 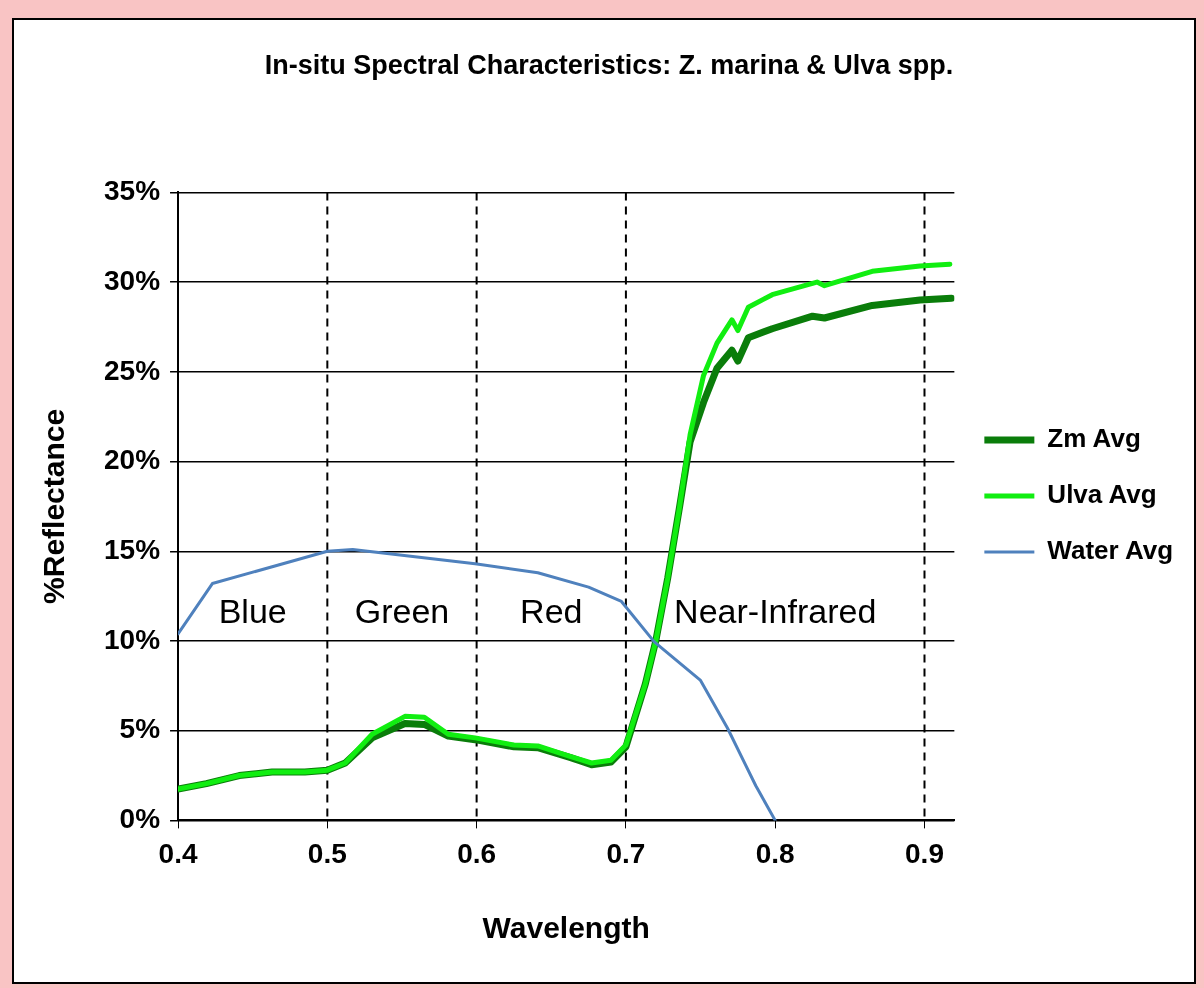 What do you see at coordinates (132, 460) in the screenshot?
I see `y-tick-label: 20%` at bounding box center [132, 460].